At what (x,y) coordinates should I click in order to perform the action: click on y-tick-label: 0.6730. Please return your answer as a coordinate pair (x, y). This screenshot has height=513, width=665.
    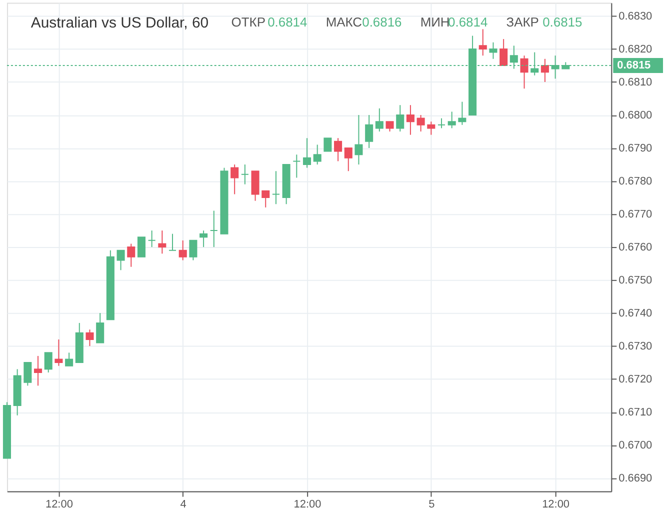
    Looking at the image, I should click on (635, 346).